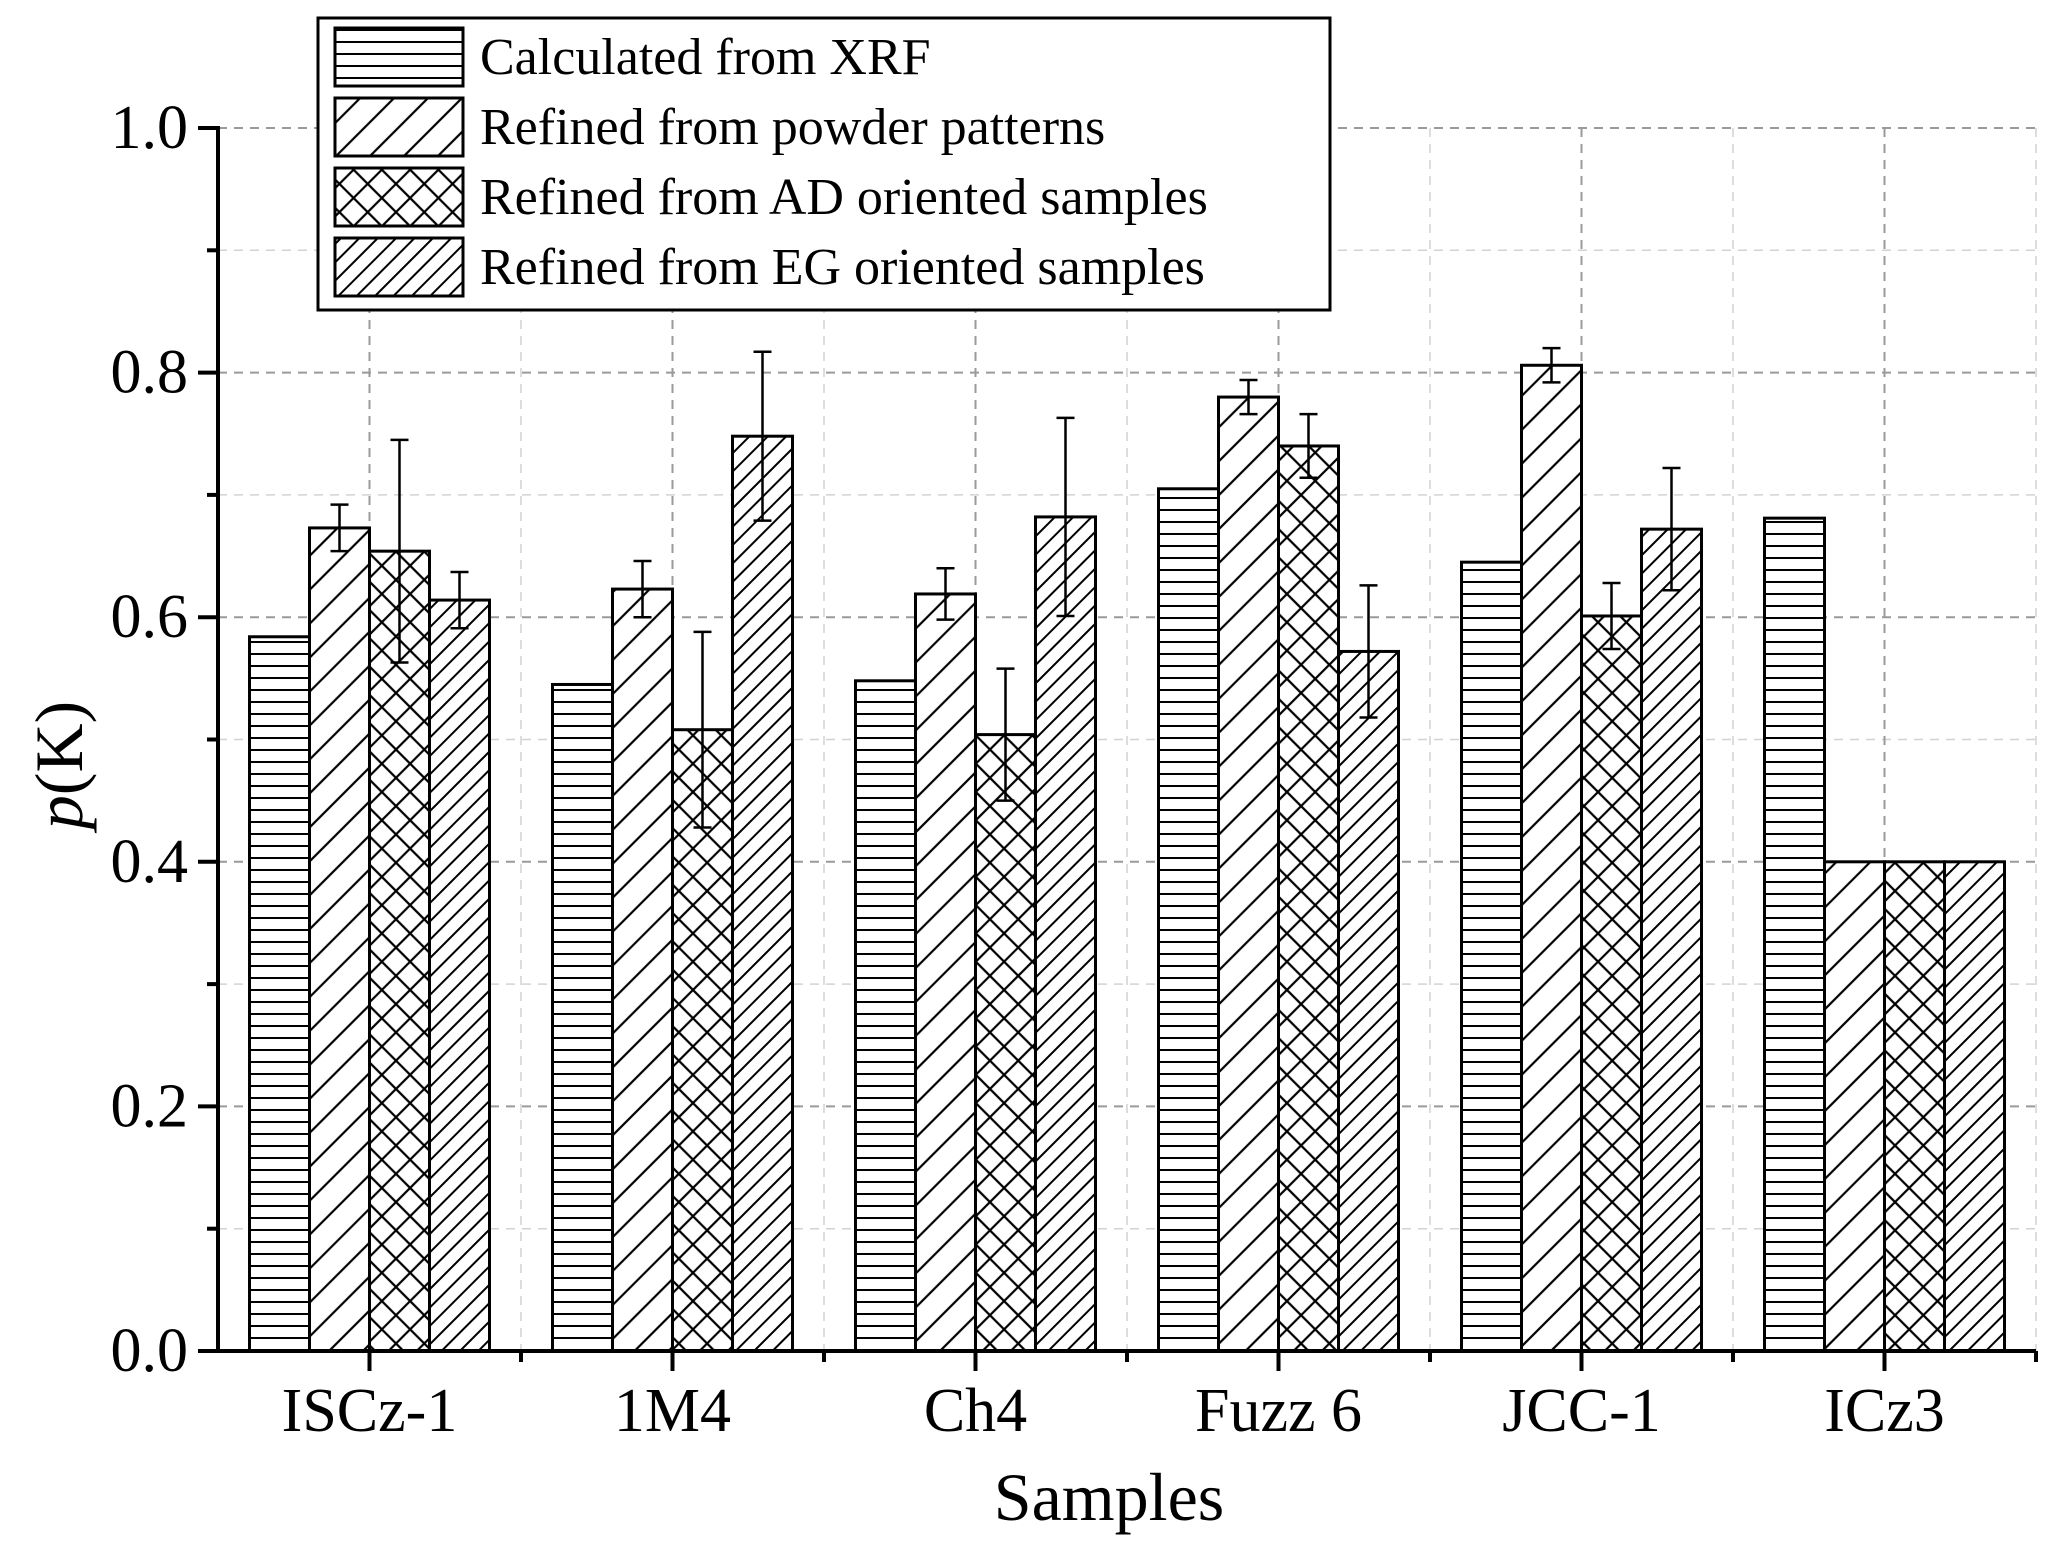 The width and height of the screenshot is (2046, 1550). Describe the element at coordinates (705, 57) in the screenshot. I see `legend-label-series-1: Calculated from XRF` at that location.